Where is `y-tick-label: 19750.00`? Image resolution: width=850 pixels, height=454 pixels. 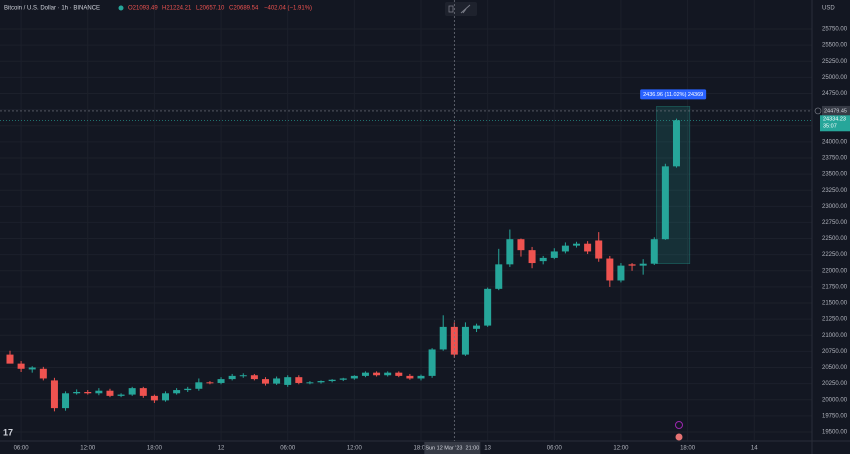
y-tick-label: 19750.00 is located at coordinates (835, 416).